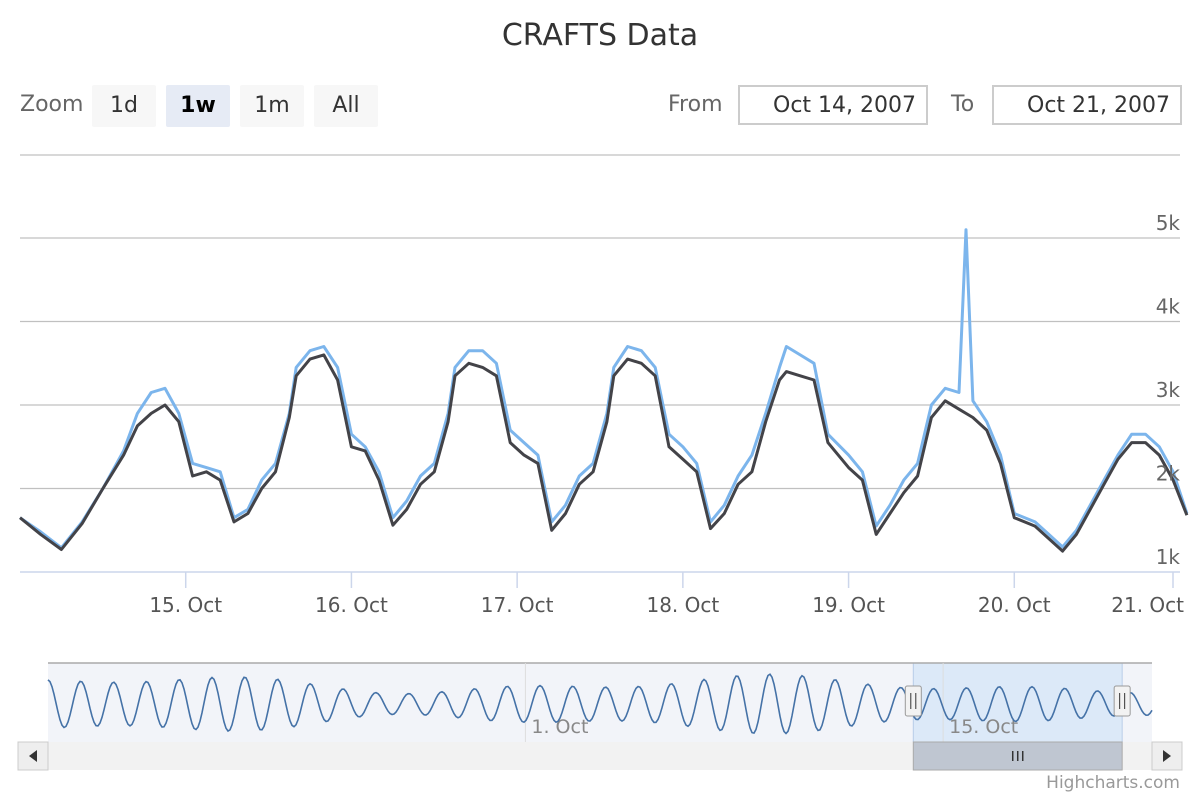 Image resolution: width=1200 pixels, height=800 pixels. I want to click on from-date-input, so click(833, 105).